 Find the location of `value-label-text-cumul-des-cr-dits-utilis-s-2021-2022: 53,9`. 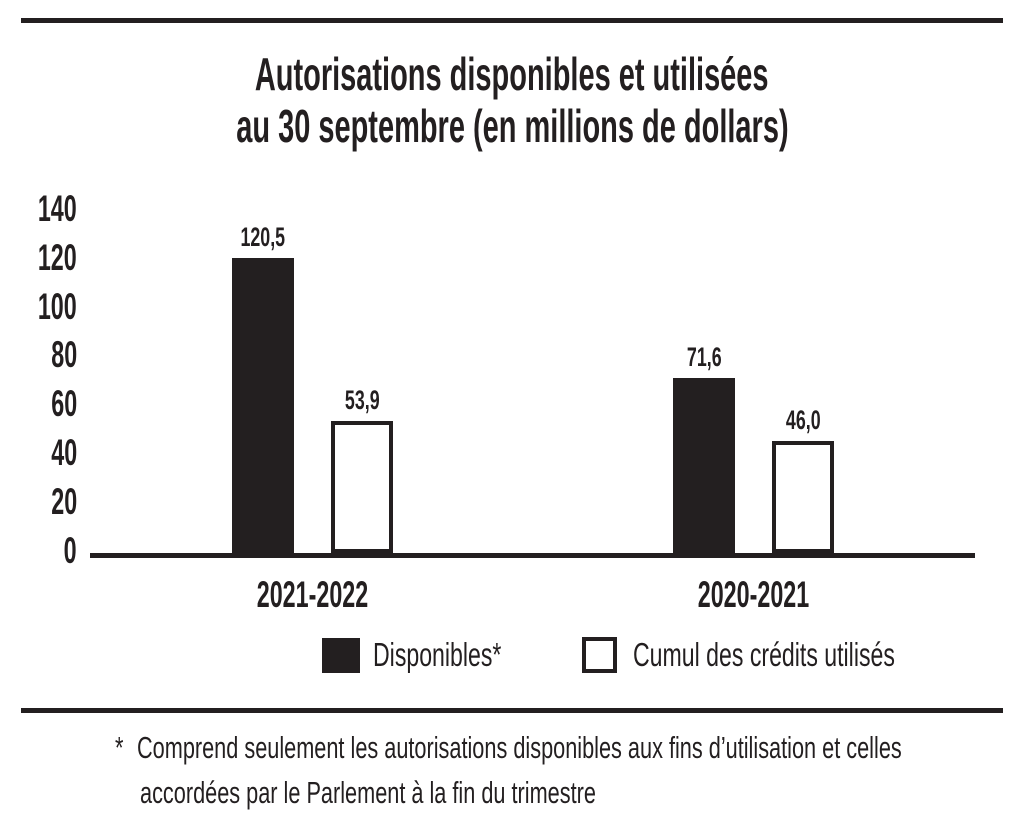

value-label-text-cumul-des-cr-dits-utilis-s-2021-2022: 53,9 is located at coordinates (362, 400).